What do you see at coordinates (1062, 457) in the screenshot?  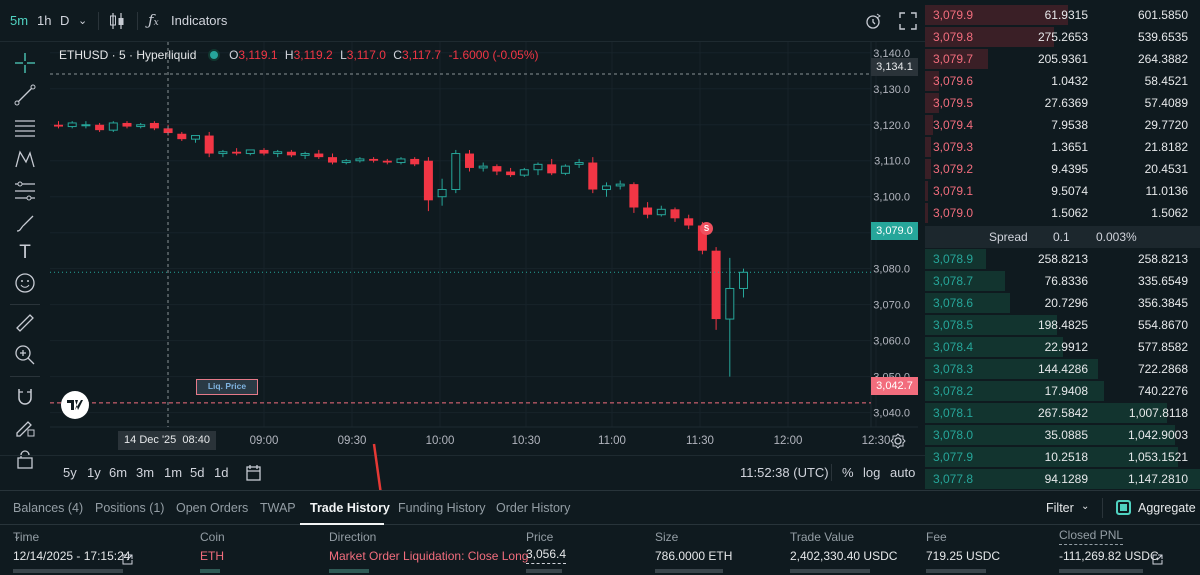 I see `bid-row: 3,077.9 10.2518 1,053.1521` at bounding box center [1062, 457].